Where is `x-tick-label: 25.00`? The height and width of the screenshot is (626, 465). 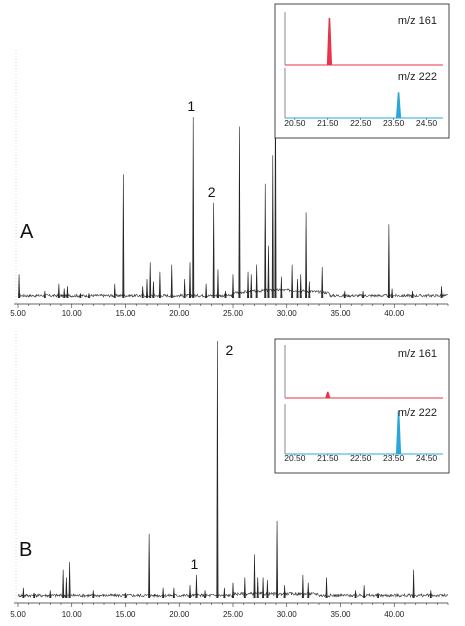 x-tick-label: 25.00 is located at coordinates (233, 313).